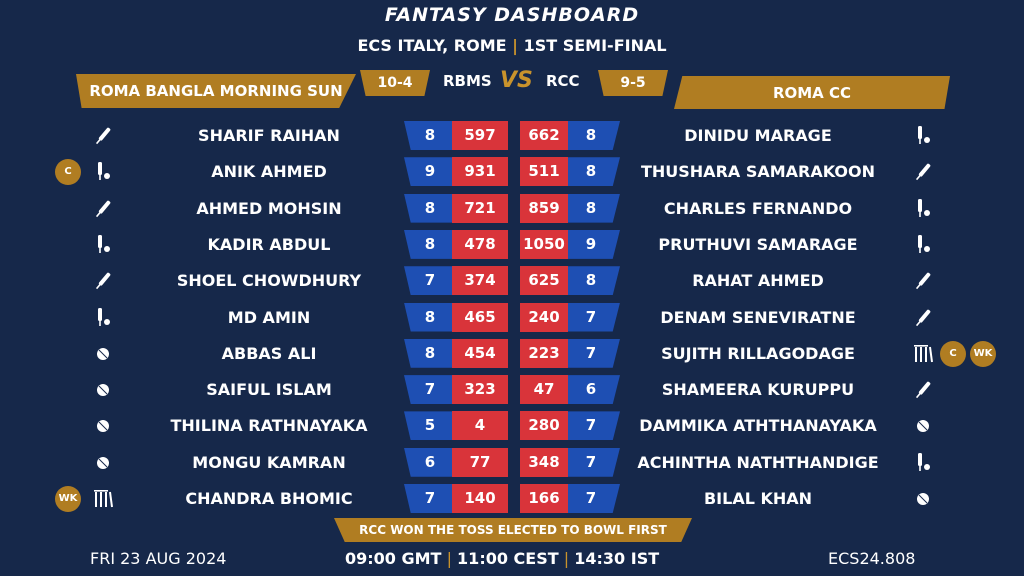 The width and height of the screenshot is (1024, 576). I want to click on match-date: FRI 23 AUG 2024, so click(158, 558).